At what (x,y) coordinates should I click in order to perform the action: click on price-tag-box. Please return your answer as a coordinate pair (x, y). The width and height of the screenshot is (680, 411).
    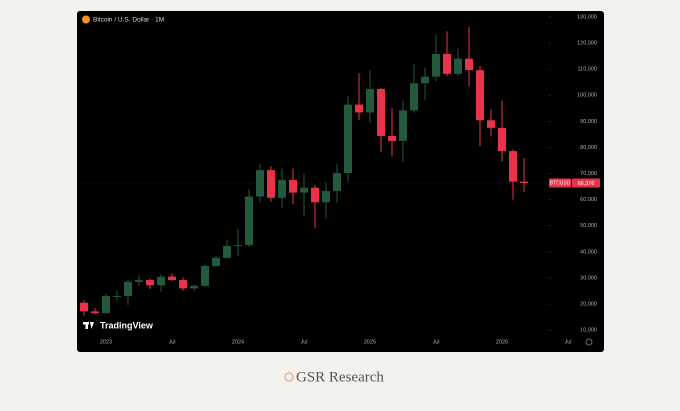
    Looking at the image, I should click on (586, 183).